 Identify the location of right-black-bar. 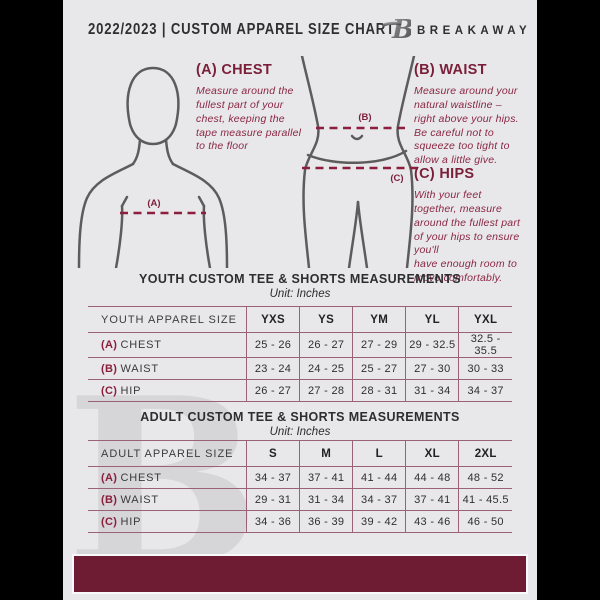
(568, 300).